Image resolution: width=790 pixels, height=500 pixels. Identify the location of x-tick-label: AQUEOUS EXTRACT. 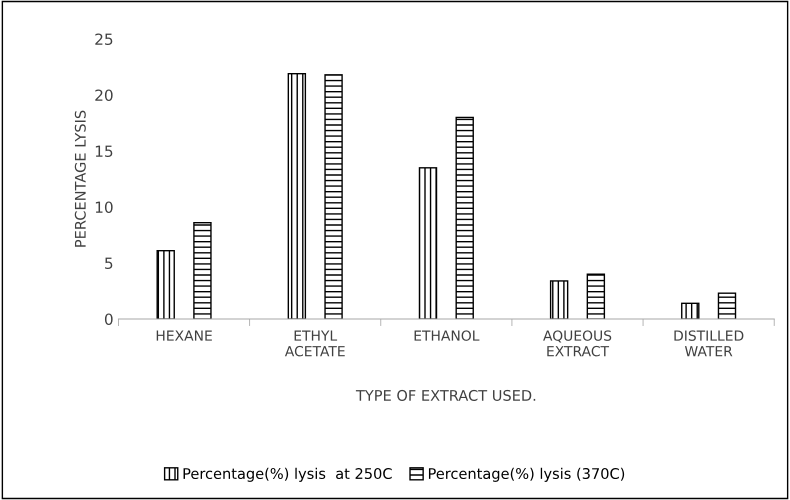
(577, 343).